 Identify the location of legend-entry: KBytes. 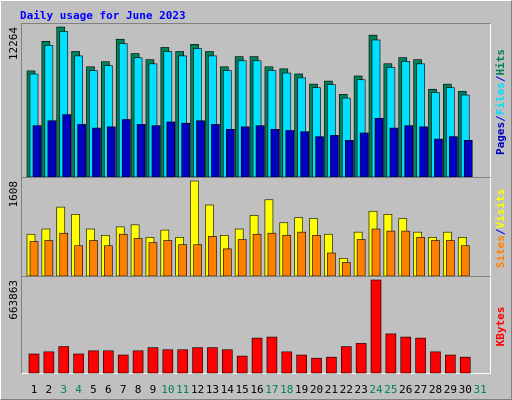
(500, 327).